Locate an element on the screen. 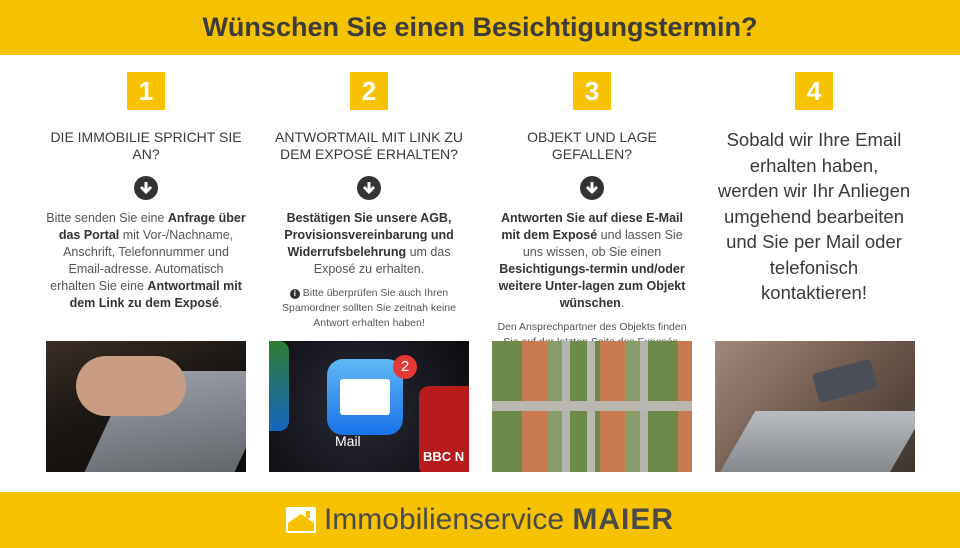 This screenshot has height=548, width=960. header-banner: Wünschen Sie einen Besichtigungstermin? is located at coordinates (480, 27).